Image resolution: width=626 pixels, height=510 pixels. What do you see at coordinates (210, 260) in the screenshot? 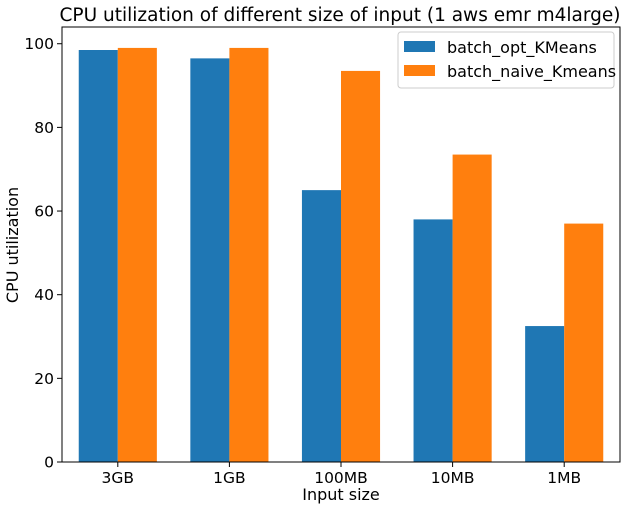
I see `bar-batch-opt-kmeans-1gb` at bounding box center [210, 260].